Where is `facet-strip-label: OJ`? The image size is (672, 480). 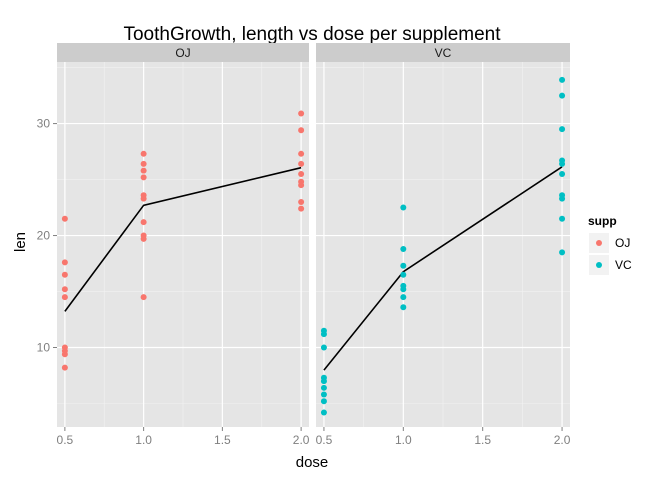 facet-strip-label: OJ is located at coordinates (182, 53).